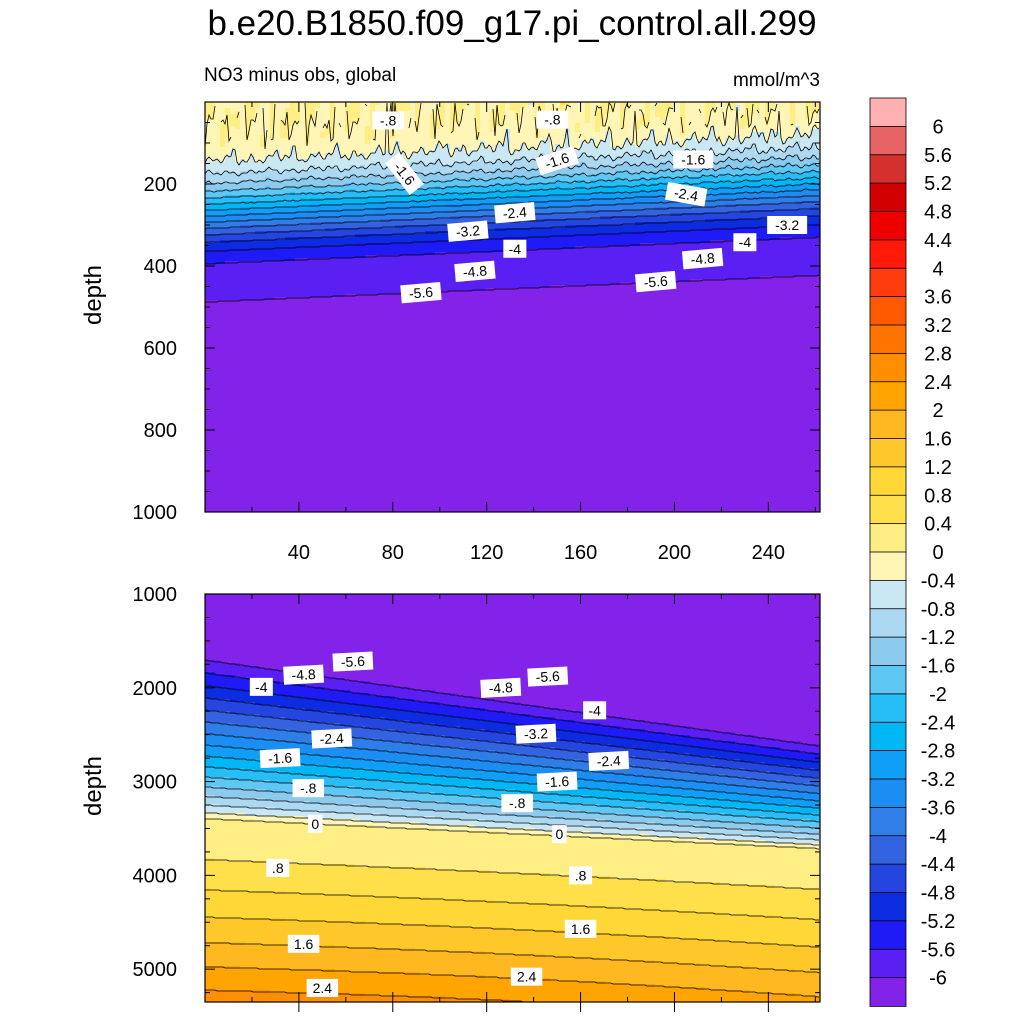 This screenshot has width=1024, height=1024. What do you see at coordinates (512, 23) in the screenshot?
I see `figure-title: b.e20.B1850.f09_g17.pi_control.all.299` at bounding box center [512, 23].